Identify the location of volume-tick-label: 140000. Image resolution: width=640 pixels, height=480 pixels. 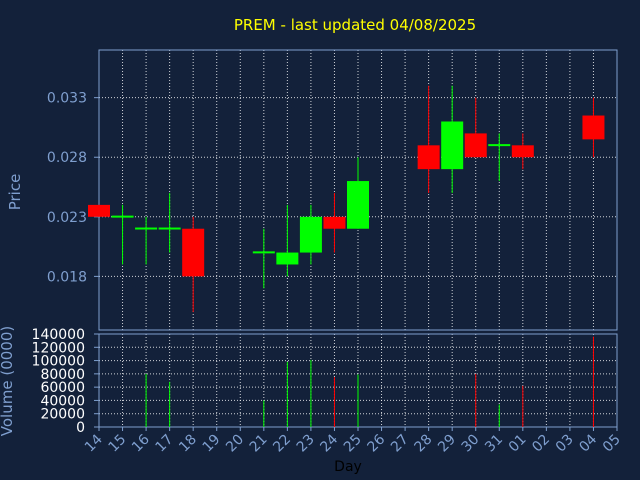
(58, 335).